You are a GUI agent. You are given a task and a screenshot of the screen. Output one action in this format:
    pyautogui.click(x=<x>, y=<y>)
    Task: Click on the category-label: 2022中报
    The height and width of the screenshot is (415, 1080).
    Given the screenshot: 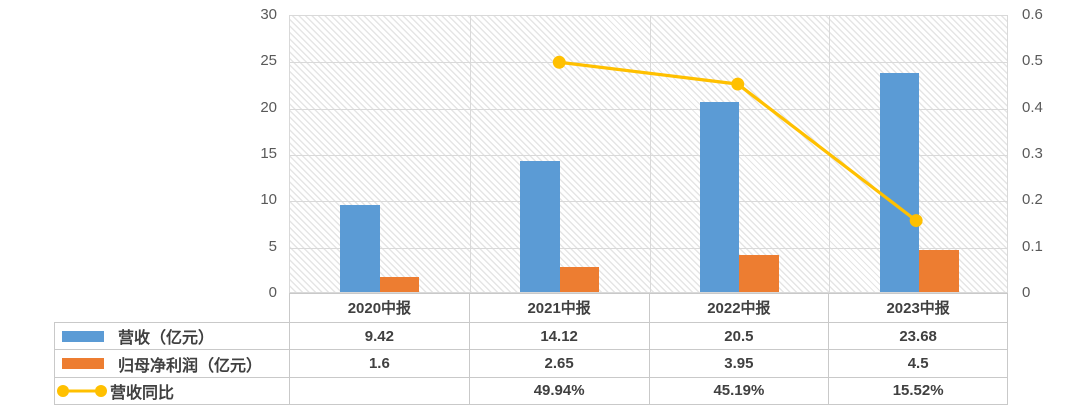 What is the action you would take?
    pyautogui.click(x=739, y=308)
    